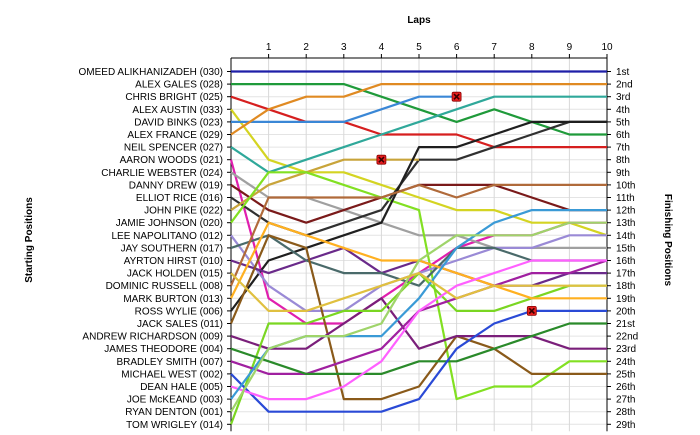  Describe the element at coordinates (623, 148) in the screenshot. I see `finishing-position-label: 7th` at that location.